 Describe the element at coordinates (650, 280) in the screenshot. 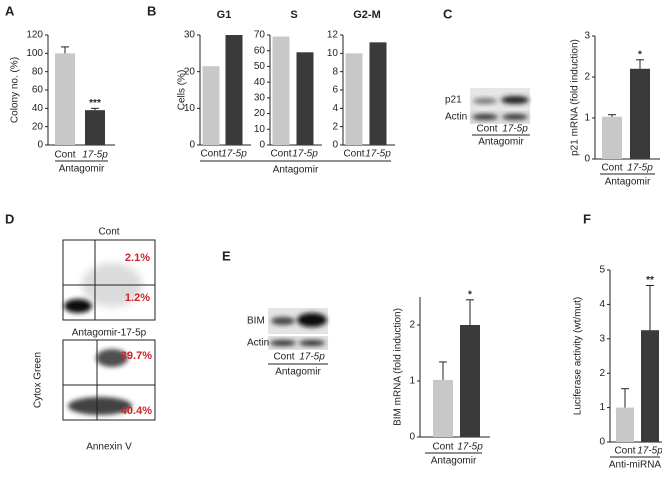

I see `significance: **` at that location.